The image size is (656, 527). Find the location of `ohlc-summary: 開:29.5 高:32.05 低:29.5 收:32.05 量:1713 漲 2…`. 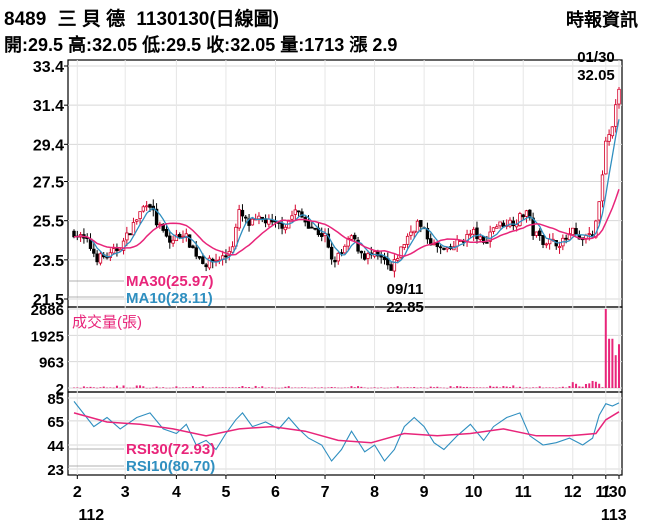

ohlc-summary: 開:29.5 高:32.05 低:29.5 收:32.05 量:1713 漲 2… is located at coordinates (200, 44).